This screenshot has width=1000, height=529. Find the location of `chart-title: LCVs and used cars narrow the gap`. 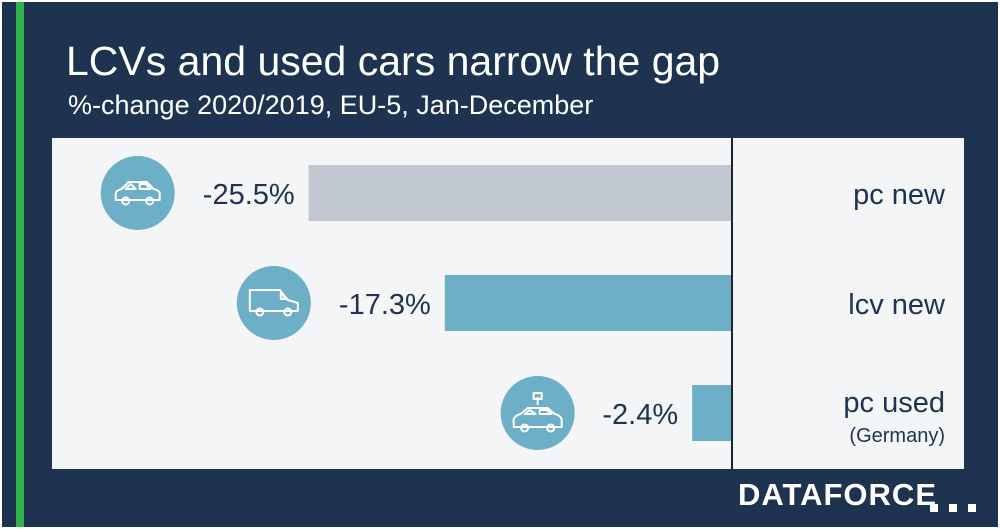

chart-title: LCVs and used cars narrow the gap is located at coordinates (393, 61).